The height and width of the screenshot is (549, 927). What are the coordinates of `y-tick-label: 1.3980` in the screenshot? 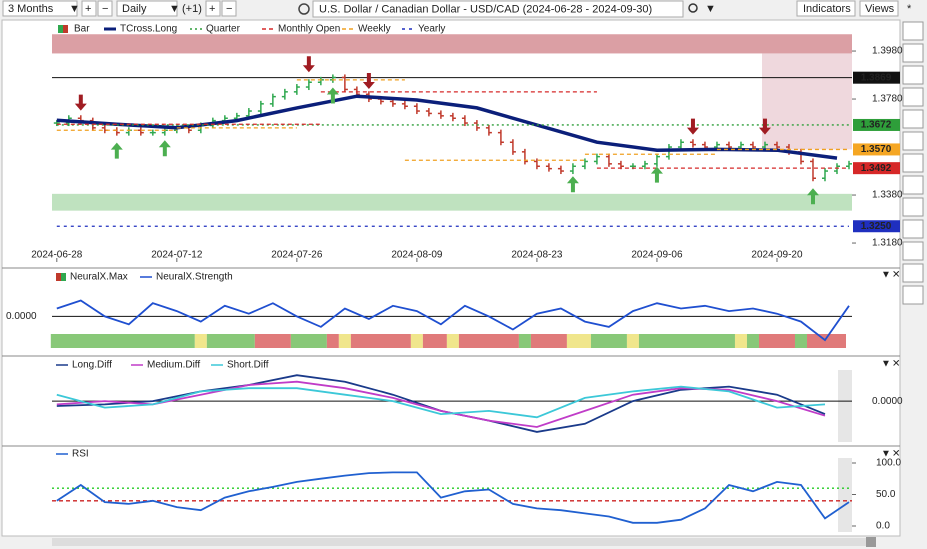 It's located at (887, 51).